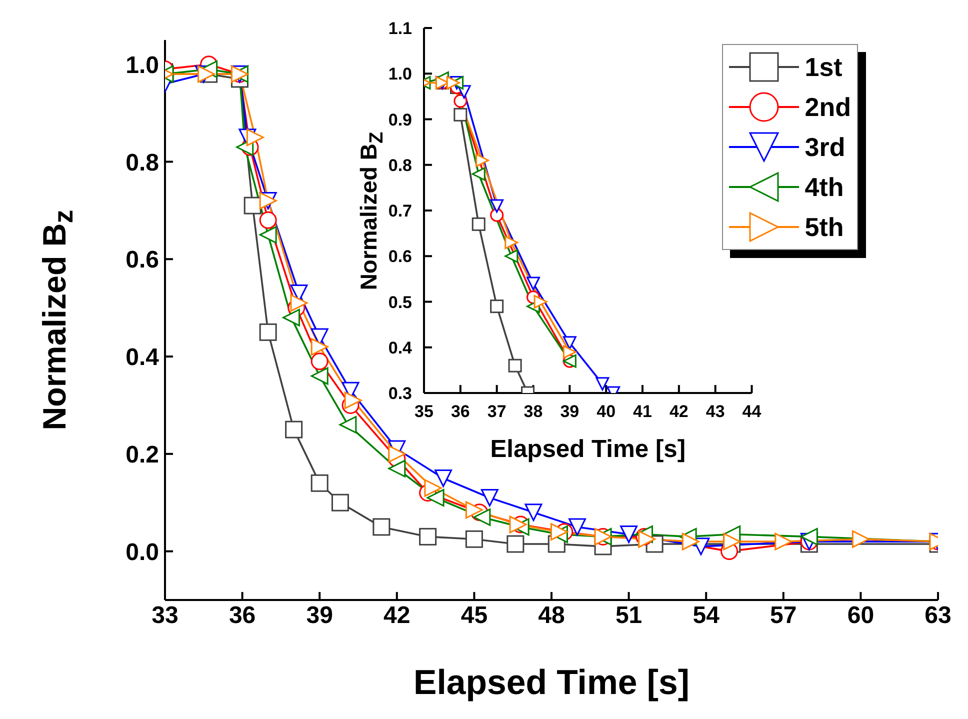 The width and height of the screenshot is (968, 719). I want to click on y-tick-label: 0.9, so click(400, 120).